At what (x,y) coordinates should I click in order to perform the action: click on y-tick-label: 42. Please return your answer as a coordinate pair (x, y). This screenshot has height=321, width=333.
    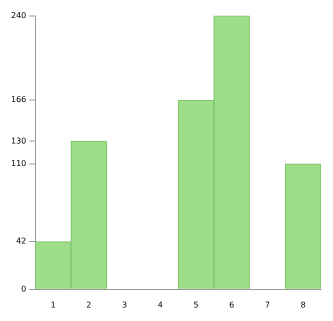
    Looking at the image, I should click on (21, 241).